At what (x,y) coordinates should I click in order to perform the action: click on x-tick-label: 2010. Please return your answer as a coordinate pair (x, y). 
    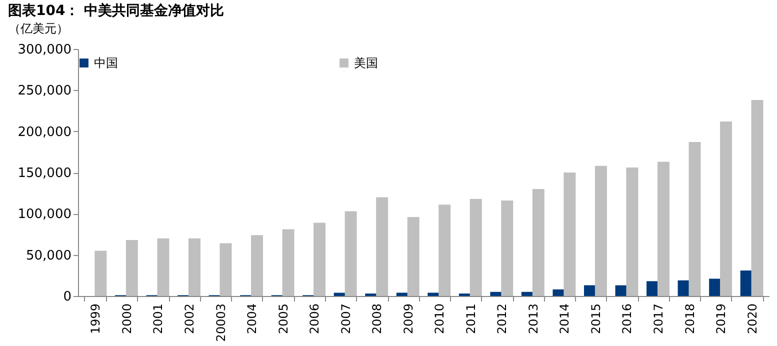
    Looking at the image, I should click on (439, 319).